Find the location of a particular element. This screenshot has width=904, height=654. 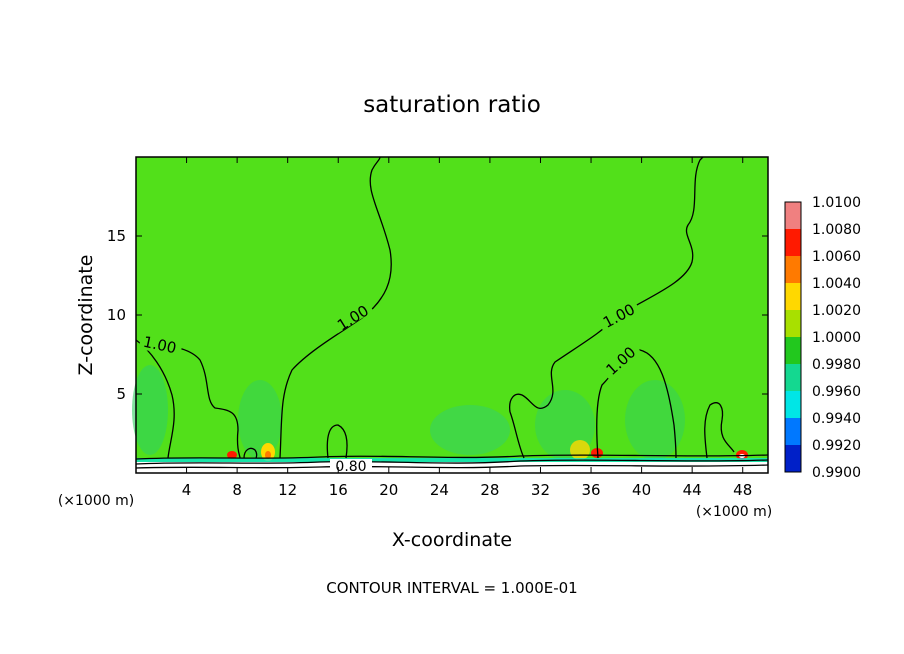

colorbar-label: 1.0020 is located at coordinates (836, 311).